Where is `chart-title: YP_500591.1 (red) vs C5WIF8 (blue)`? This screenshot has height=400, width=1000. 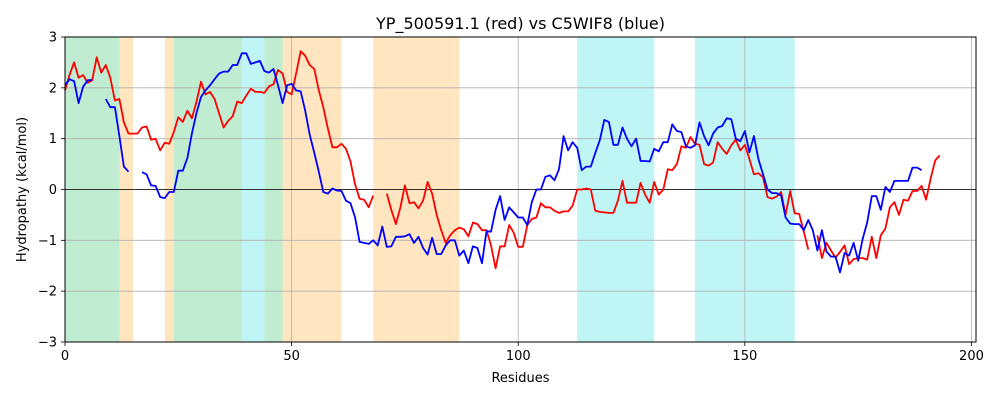
chart-title: YP_500591.1 (red) vs C5WIF8 (blue) is located at coordinates (520, 24).